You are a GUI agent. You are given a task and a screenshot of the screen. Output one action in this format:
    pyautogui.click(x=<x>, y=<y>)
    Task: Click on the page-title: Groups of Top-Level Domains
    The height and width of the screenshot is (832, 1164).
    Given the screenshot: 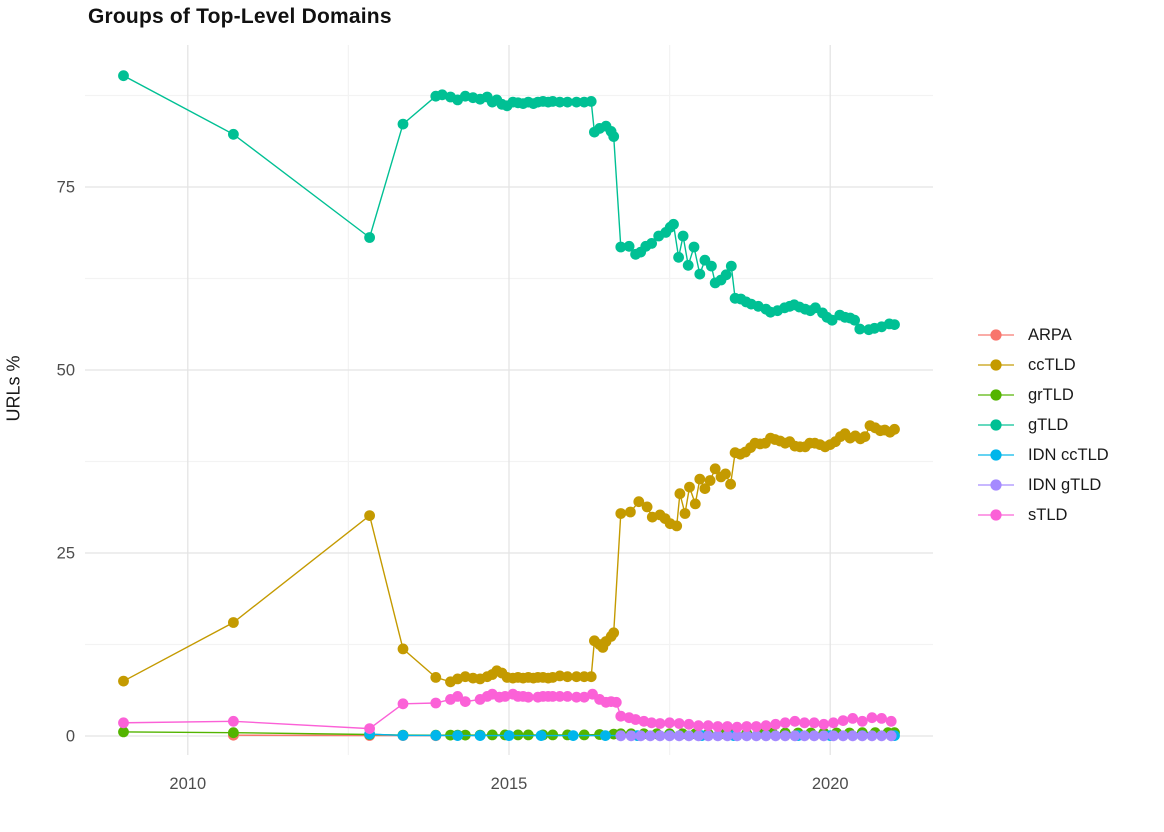 What is the action you would take?
    pyautogui.click(x=240, y=16)
    